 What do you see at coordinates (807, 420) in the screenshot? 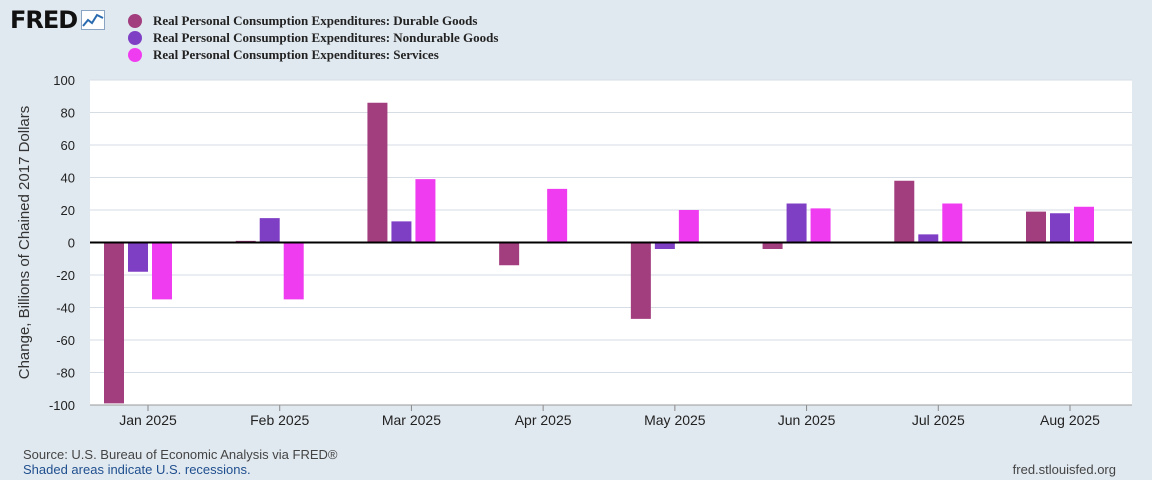
I see `x-tick-label: Jun 2025` at bounding box center [807, 420].